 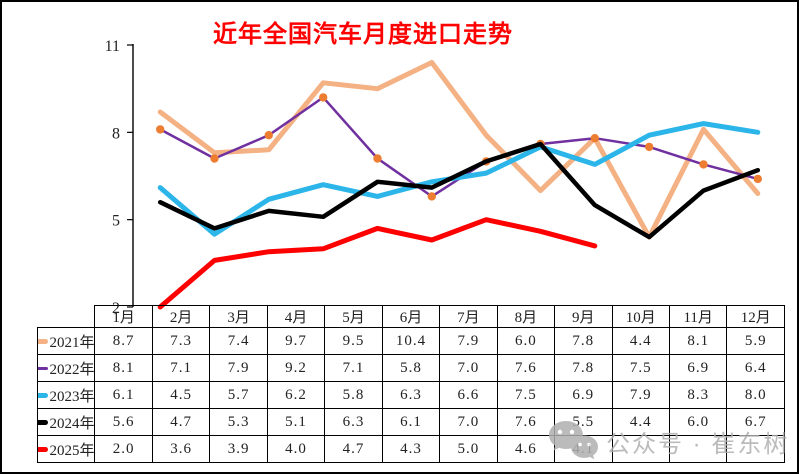 What do you see at coordinates (123, 341) in the screenshot?
I see `table-cell: 8.7` at bounding box center [123, 341].